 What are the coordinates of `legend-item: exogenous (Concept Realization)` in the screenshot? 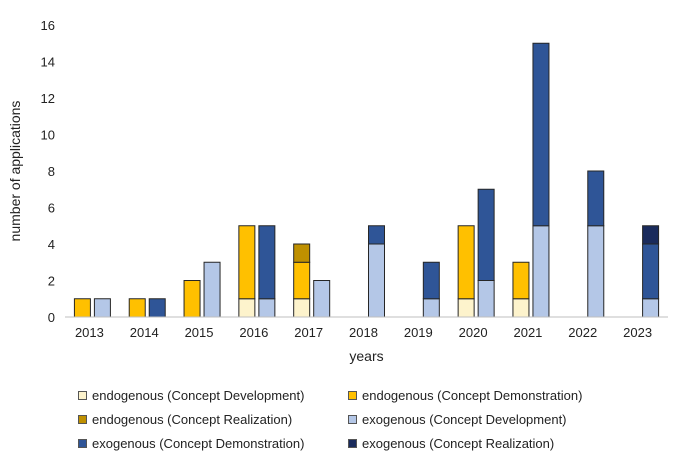 It's located at (451, 443).